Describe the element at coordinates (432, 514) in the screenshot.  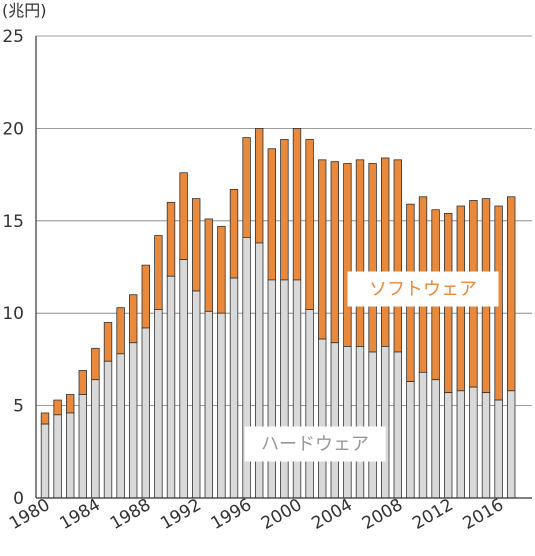
I see `x-tick-label: 2012` at that location.